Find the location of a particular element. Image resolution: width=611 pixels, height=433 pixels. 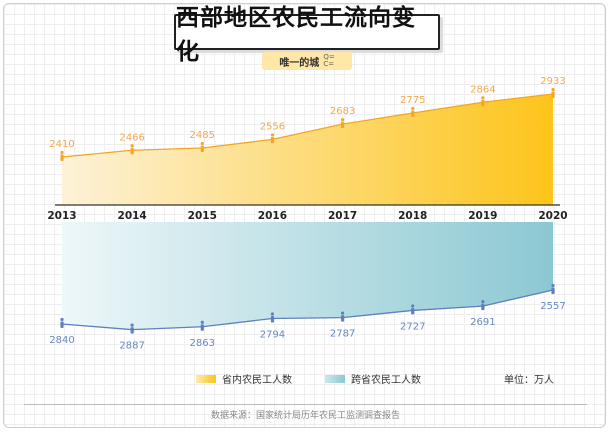

x-tick-label: 2018 is located at coordinates (412, 216).